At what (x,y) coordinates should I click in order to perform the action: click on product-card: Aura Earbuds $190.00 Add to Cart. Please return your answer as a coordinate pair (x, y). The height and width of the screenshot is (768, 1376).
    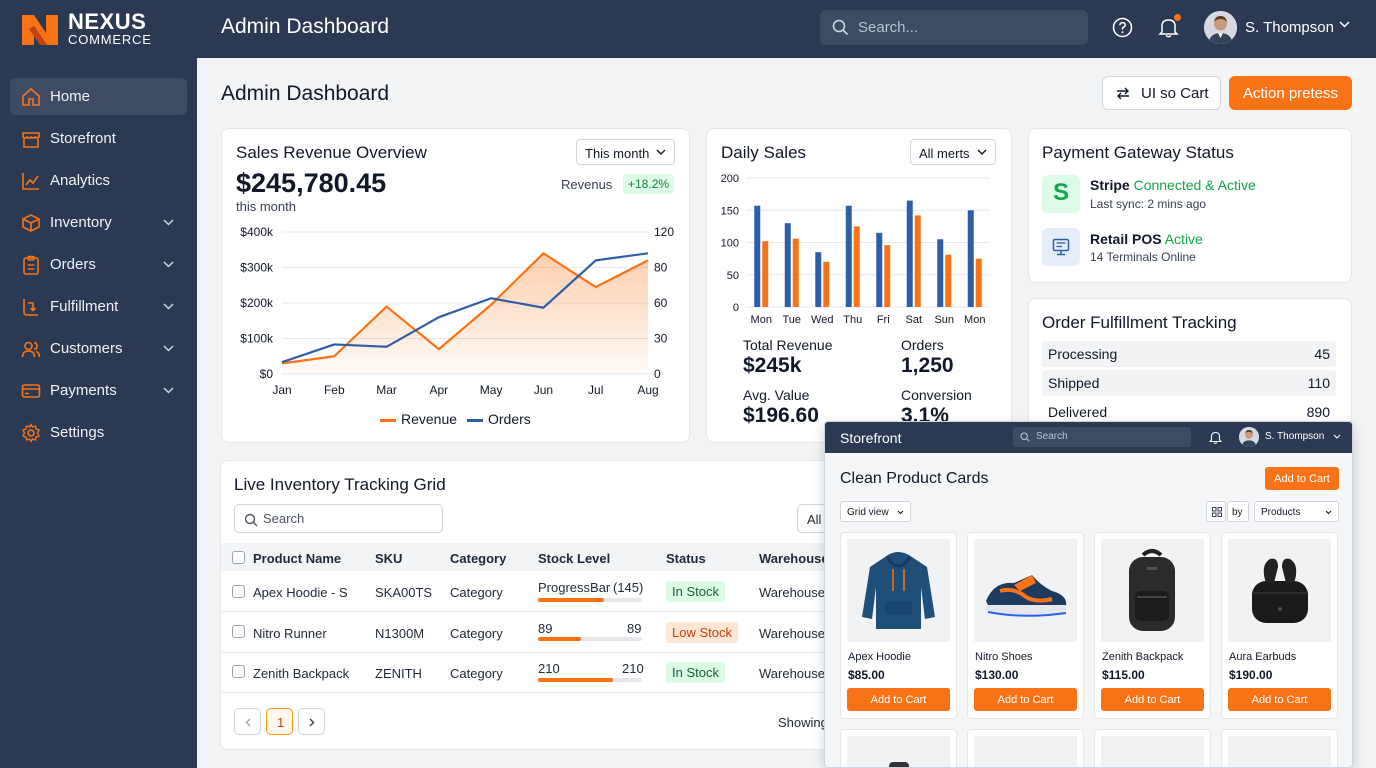
    Looking at the image, I should click on (1279, 625).